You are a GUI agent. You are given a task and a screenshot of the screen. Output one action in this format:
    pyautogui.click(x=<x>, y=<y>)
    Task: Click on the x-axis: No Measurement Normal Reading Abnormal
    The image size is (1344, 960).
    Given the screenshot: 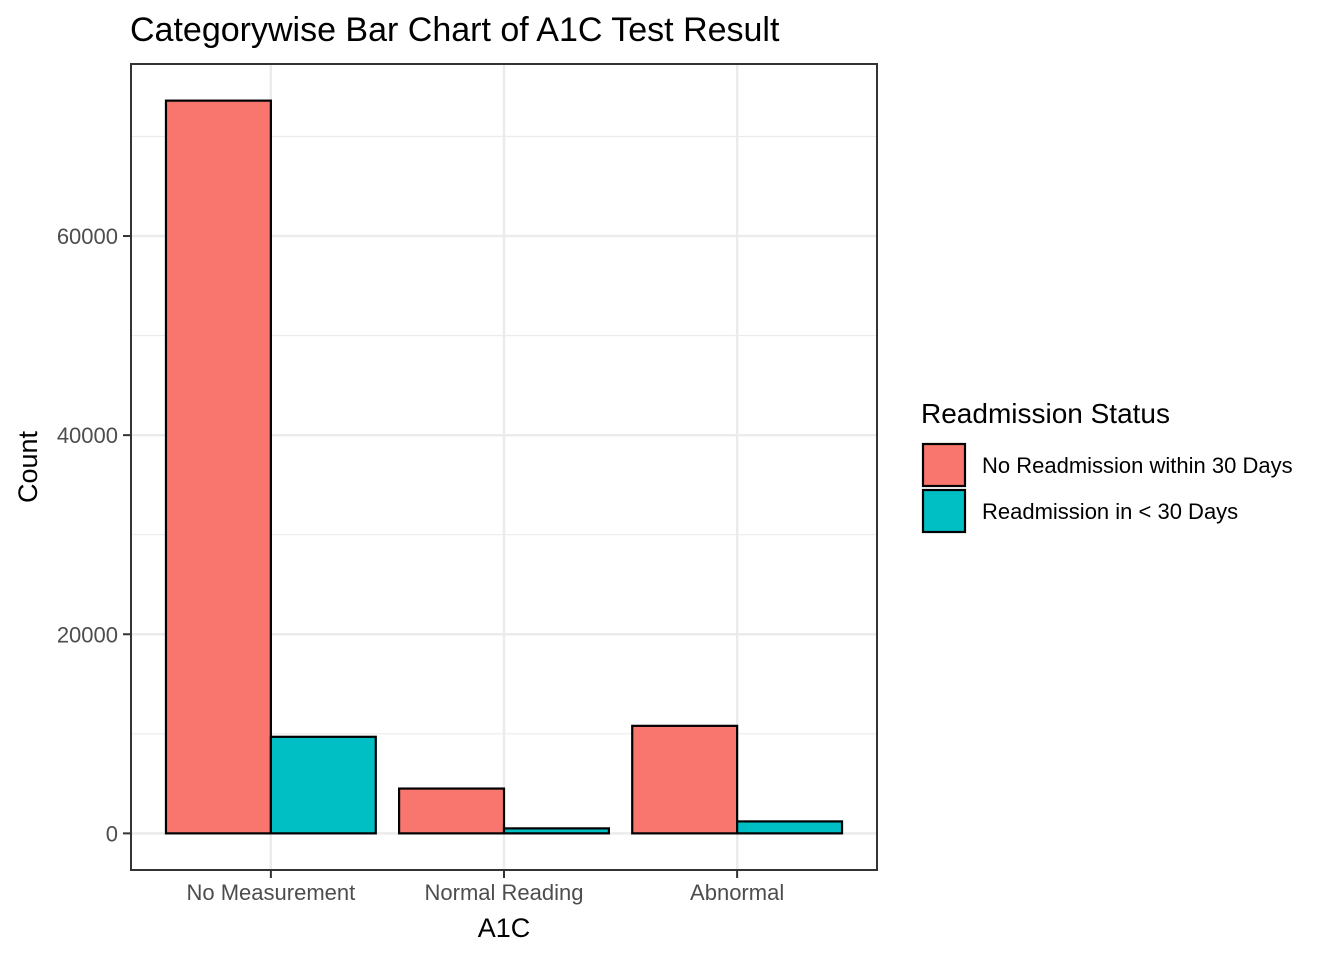 What is the action you would take?
    pyautogui.click(x=485, y=887)
    